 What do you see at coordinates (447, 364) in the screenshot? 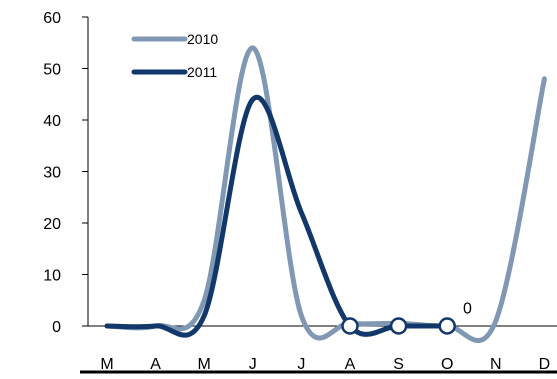
I see `x-tick-label: O` at bounding box center [447, 364].